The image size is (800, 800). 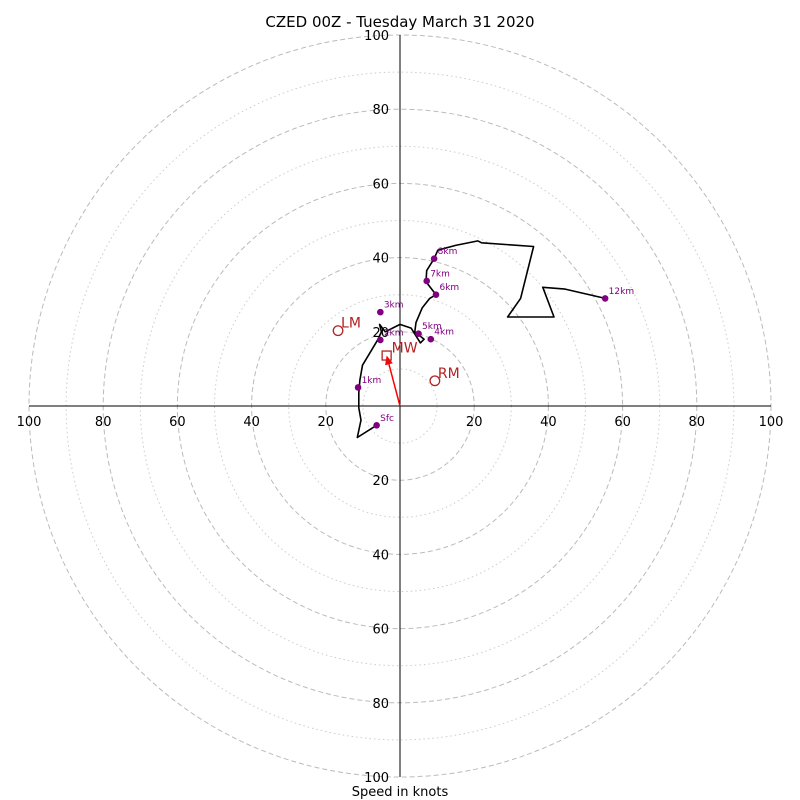 I want to click on tick-label-bottom-20: 20, so click(x=380, y=481).